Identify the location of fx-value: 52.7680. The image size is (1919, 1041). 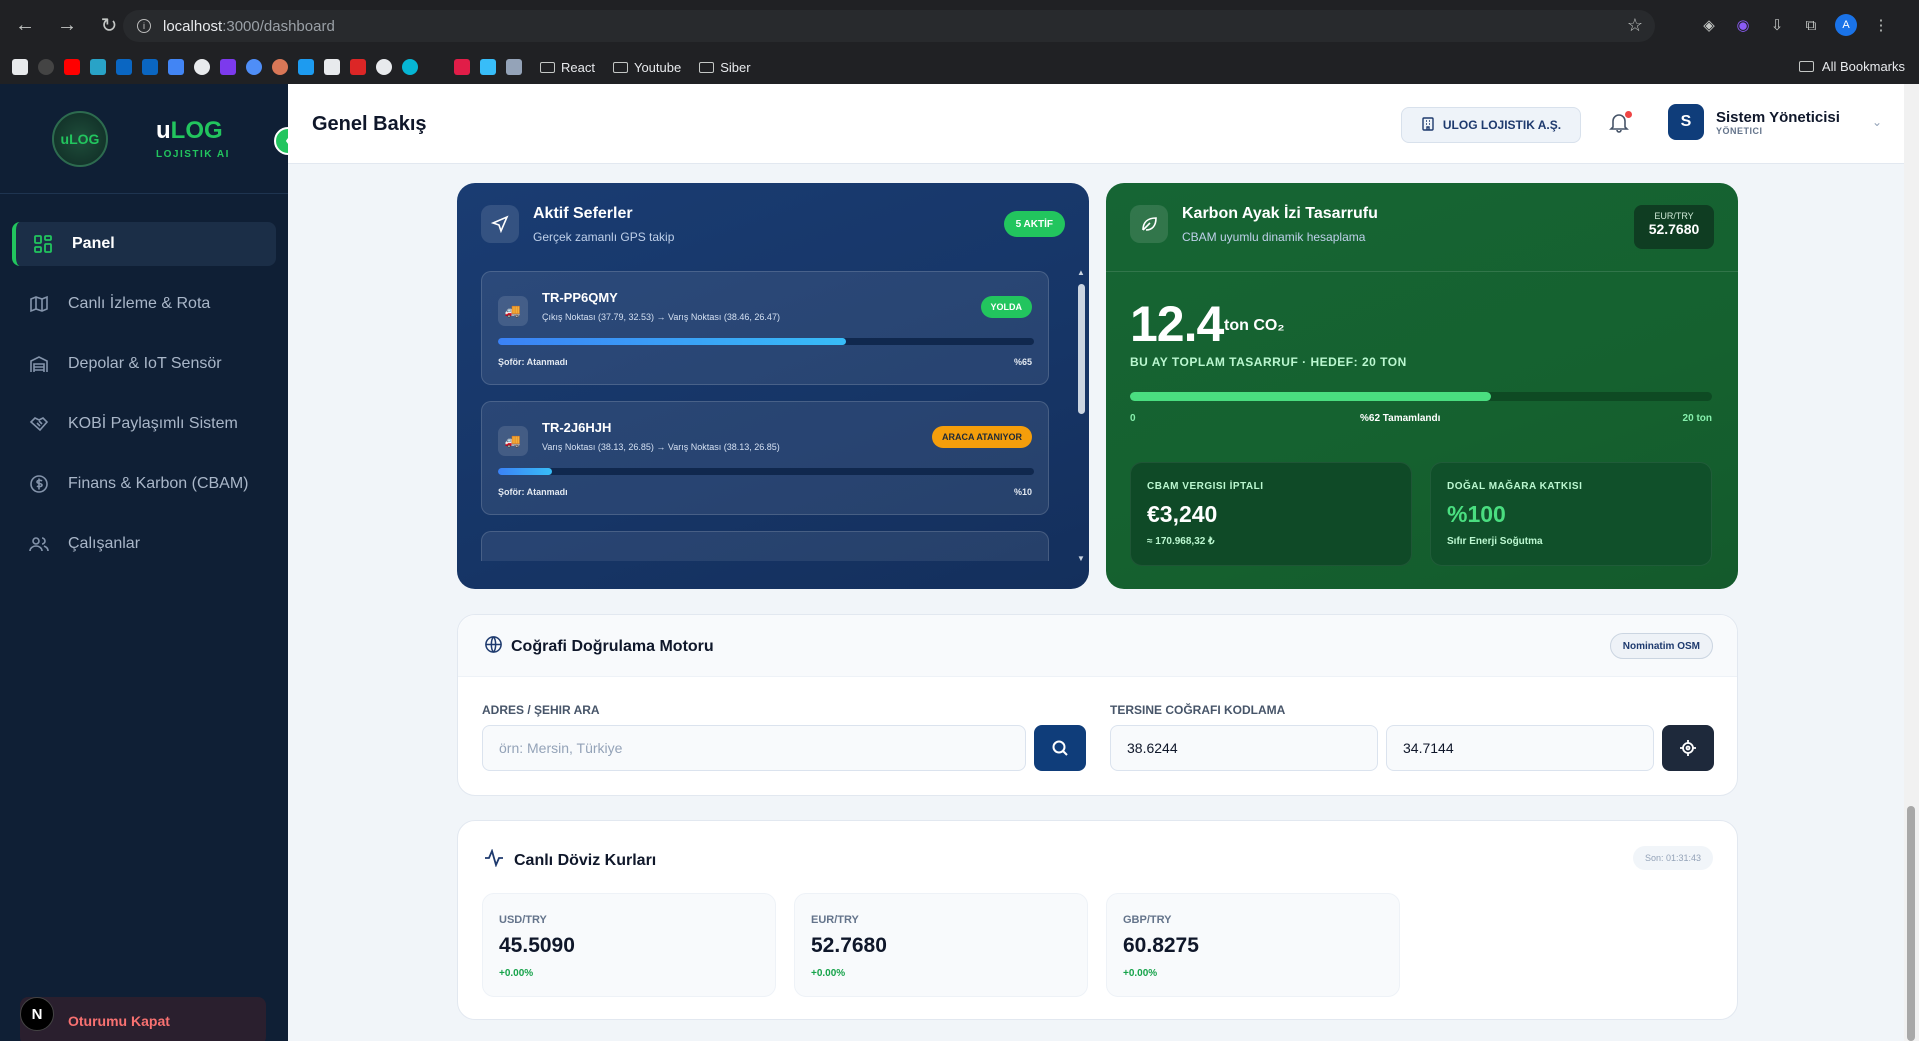
(849, 945).